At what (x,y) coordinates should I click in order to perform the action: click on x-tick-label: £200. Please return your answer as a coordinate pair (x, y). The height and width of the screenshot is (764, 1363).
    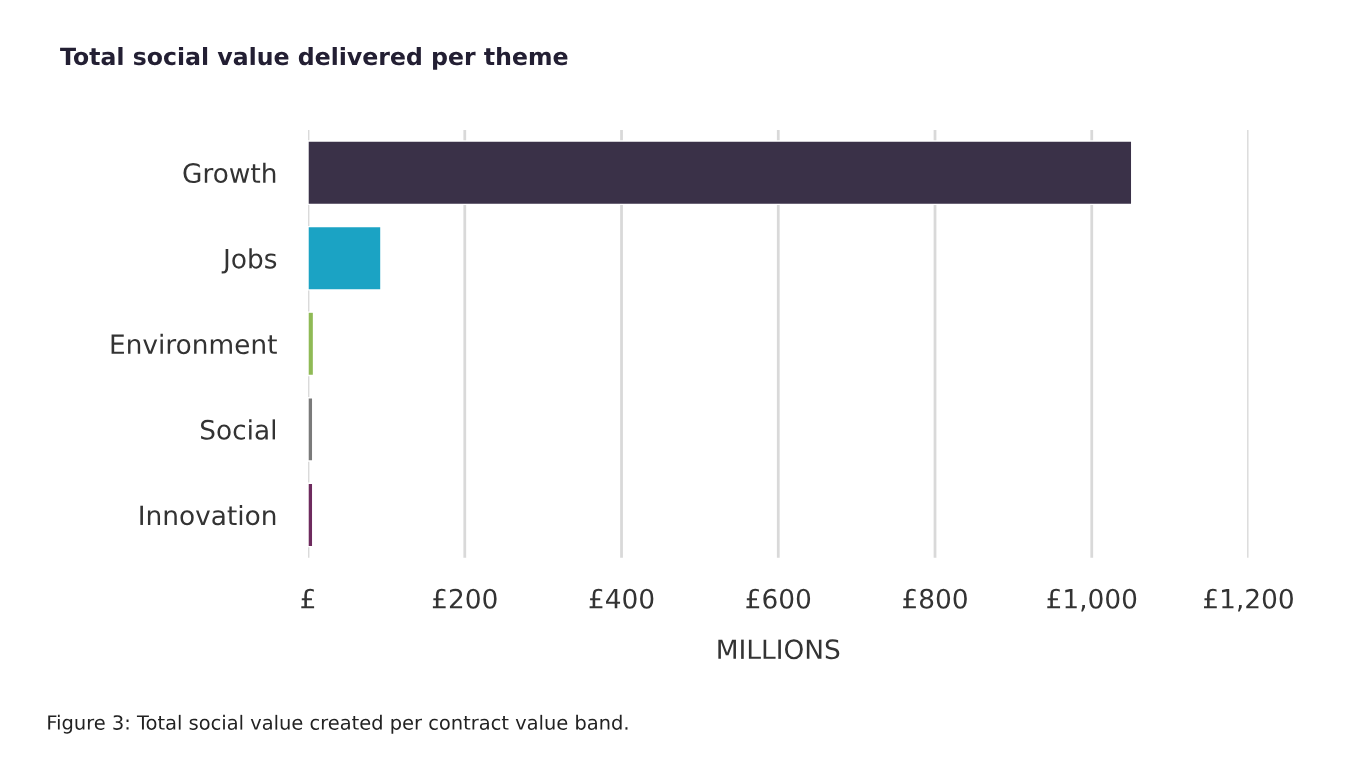
    Looking at the image, I should click on (464, 598).